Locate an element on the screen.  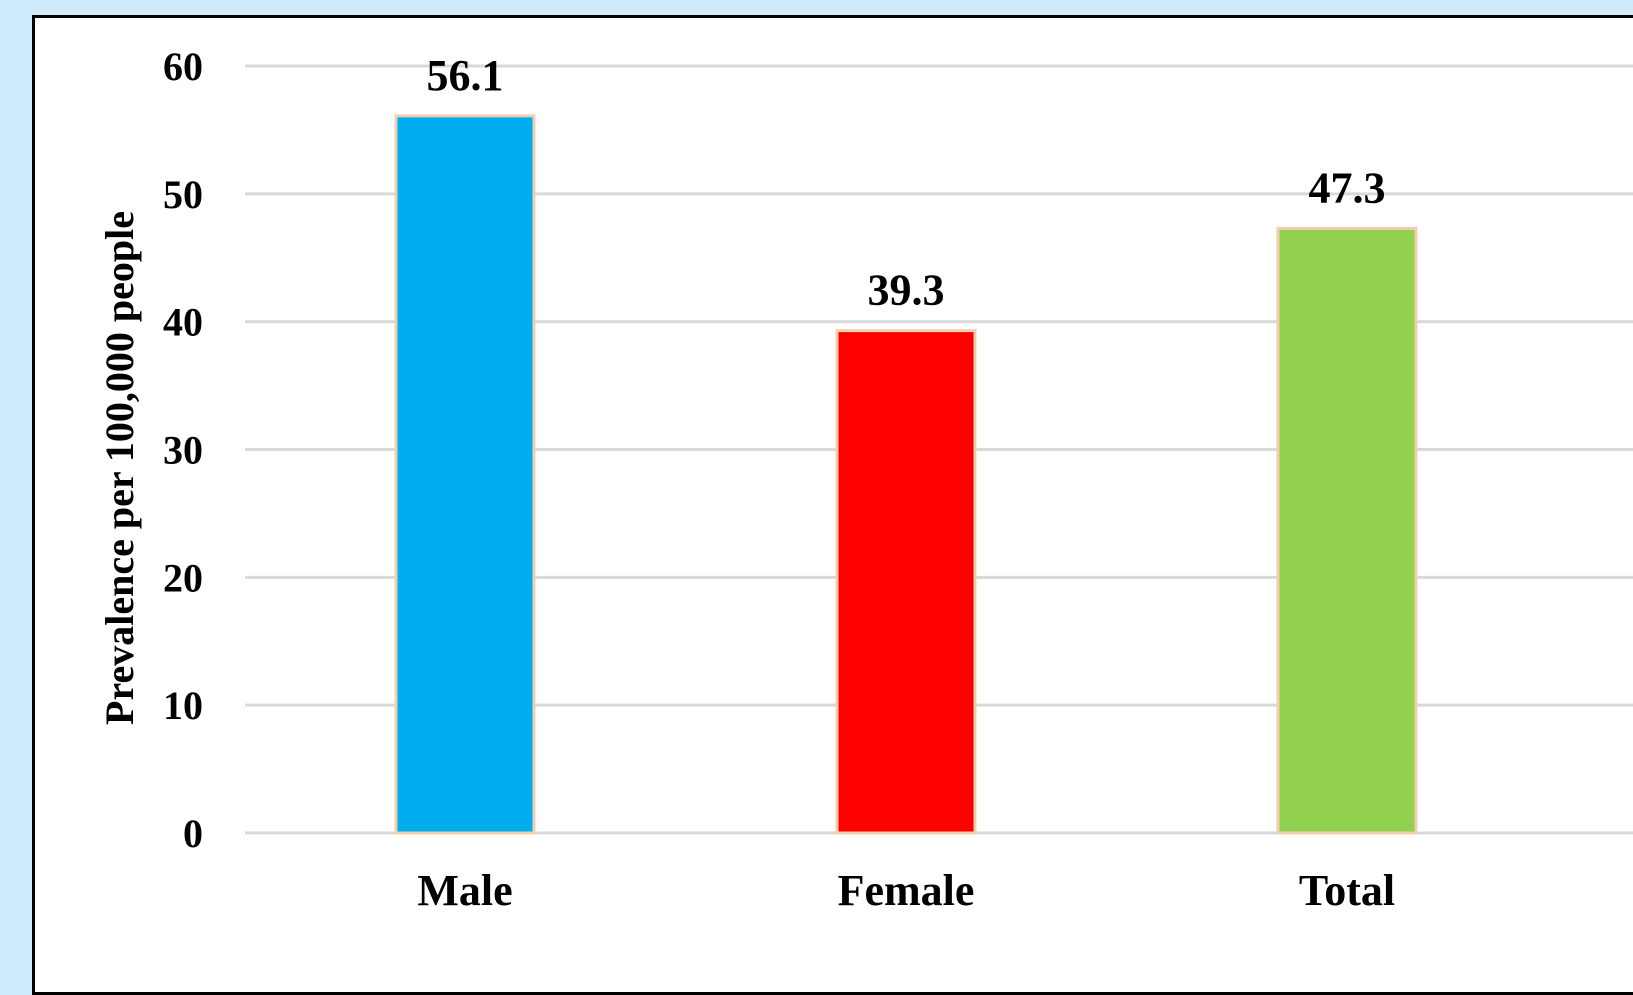
y-tick-label: 0 is located at coordinates (193, 833).